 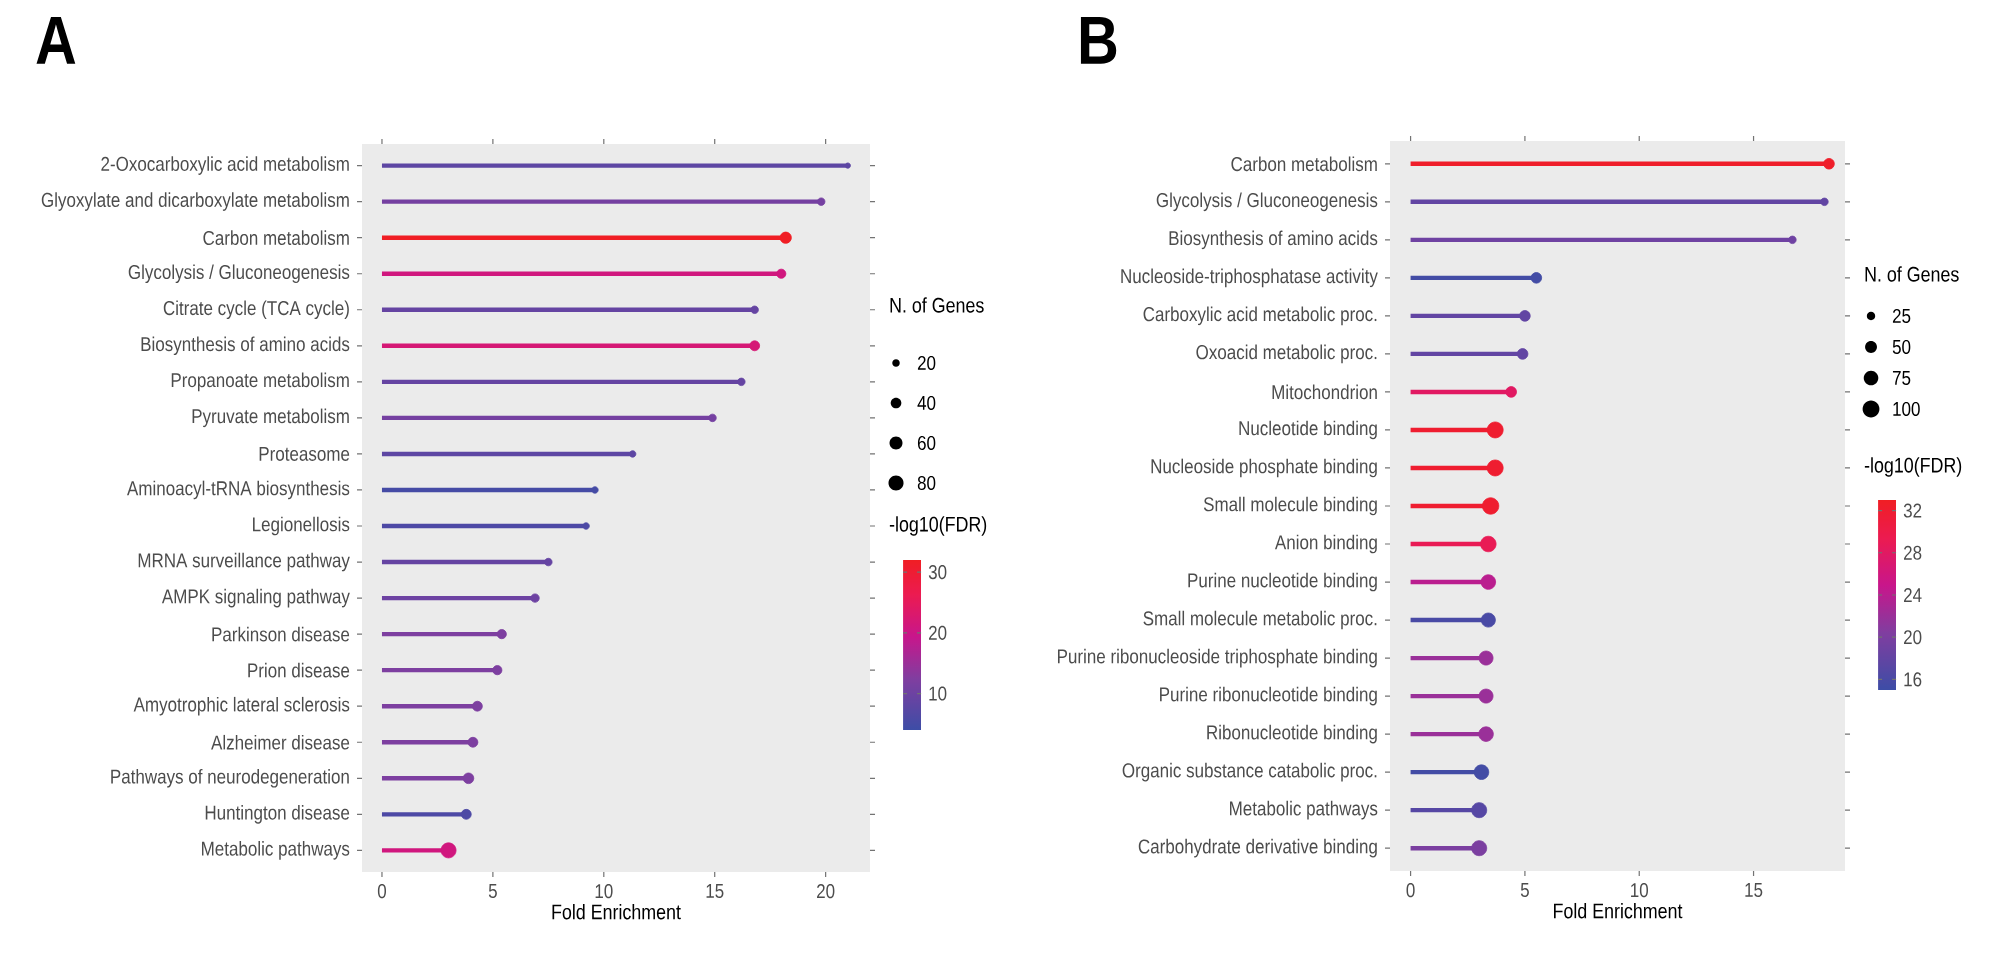 I want to click on y-tick-label: Oxoacid metabolic proc., so click(x=1286, y=354).